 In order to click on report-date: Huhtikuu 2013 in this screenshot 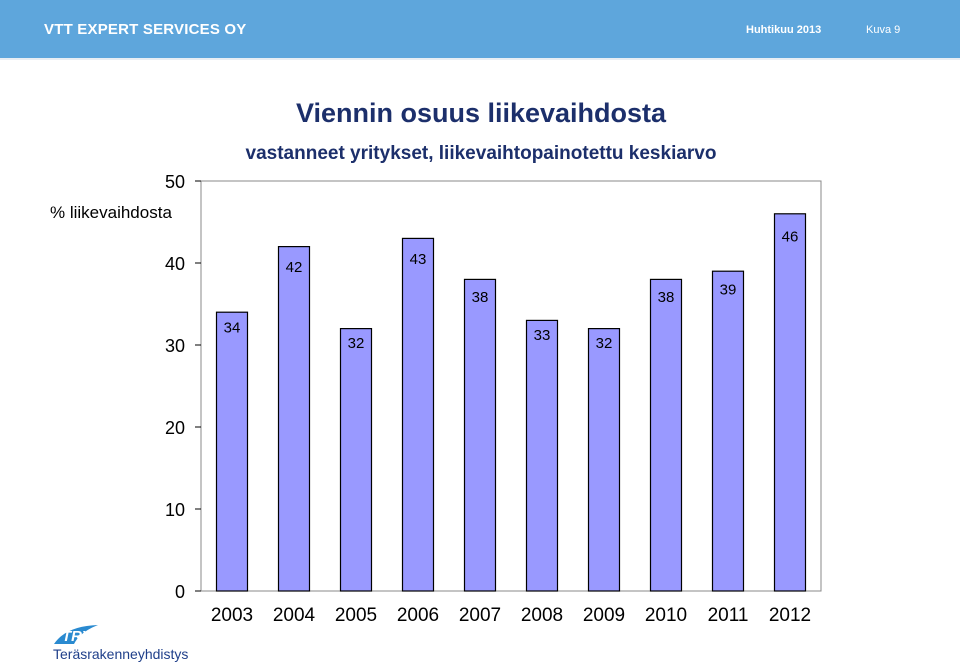, I will do `click(784, 30)`.